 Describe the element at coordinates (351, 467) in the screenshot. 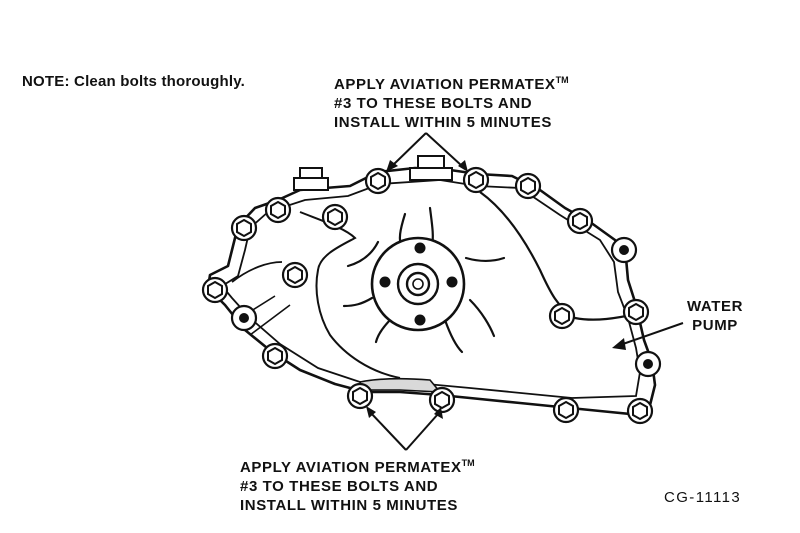

I see `bottom-callout-line1: APPLY AVIATION PERMATEX` at that location.